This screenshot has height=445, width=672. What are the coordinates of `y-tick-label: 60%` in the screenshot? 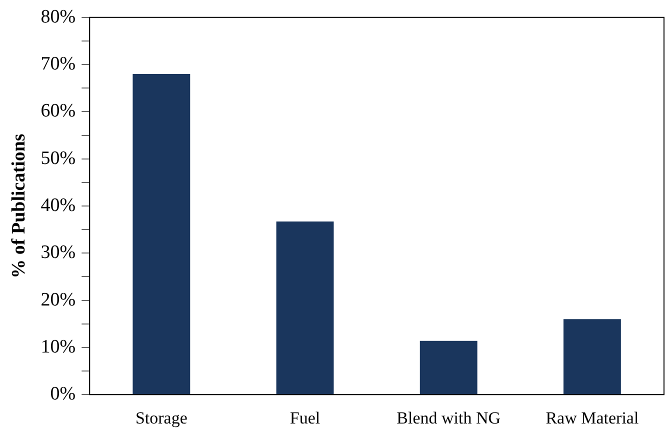 It's located at (58, 111).